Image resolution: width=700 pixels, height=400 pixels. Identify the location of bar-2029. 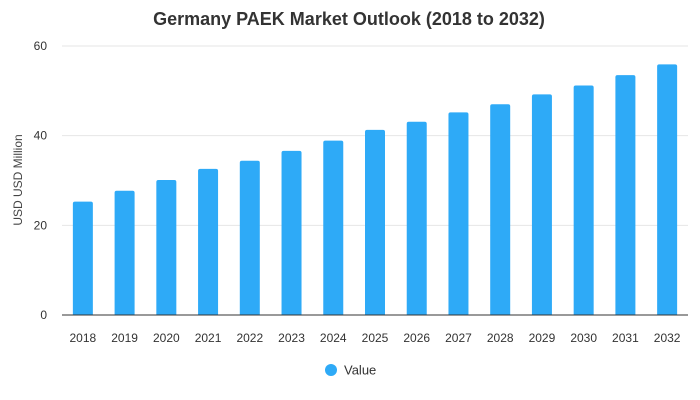
(541, 204).